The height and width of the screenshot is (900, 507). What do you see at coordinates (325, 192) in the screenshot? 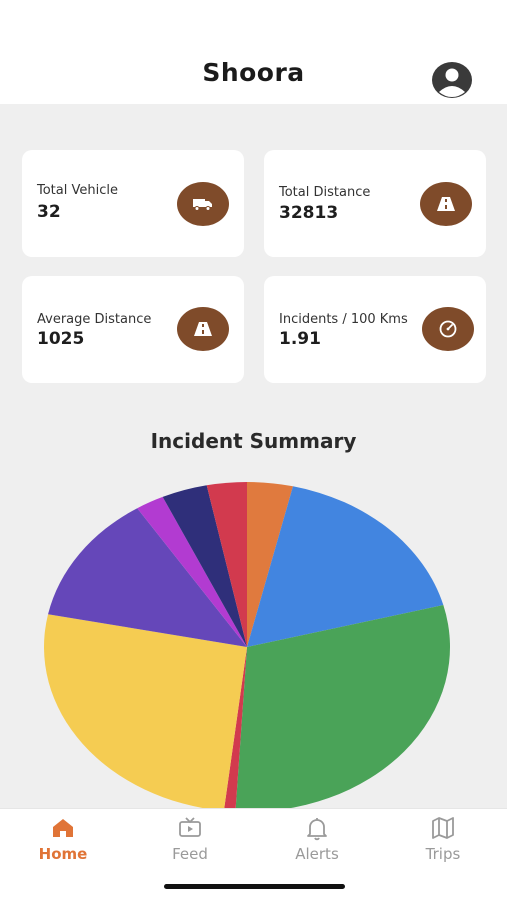
I see `stat-label: Total Distance` at bounding box center [325, 192].